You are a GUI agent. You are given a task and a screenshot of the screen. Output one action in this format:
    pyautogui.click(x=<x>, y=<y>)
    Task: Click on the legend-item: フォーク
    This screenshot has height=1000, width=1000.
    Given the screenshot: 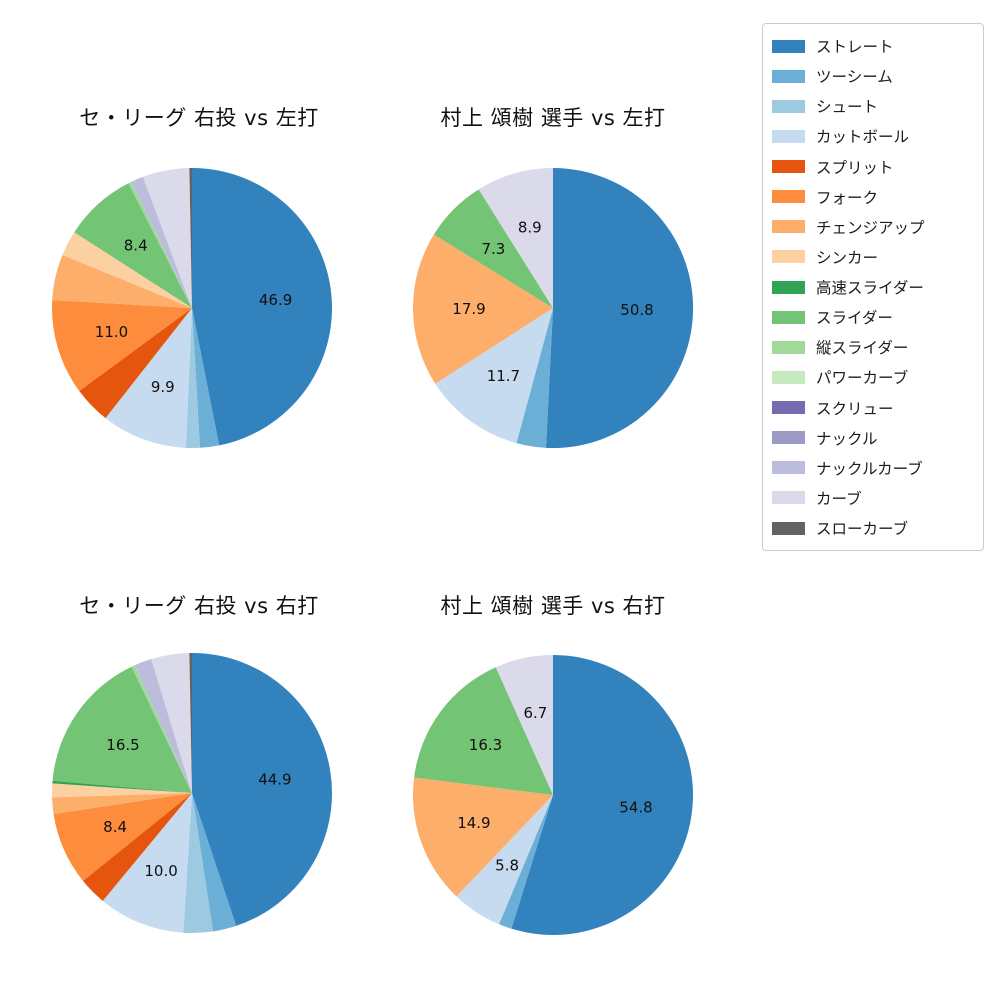 What is the action you would take?
    pyautogui.click(x=877, y=197)
    